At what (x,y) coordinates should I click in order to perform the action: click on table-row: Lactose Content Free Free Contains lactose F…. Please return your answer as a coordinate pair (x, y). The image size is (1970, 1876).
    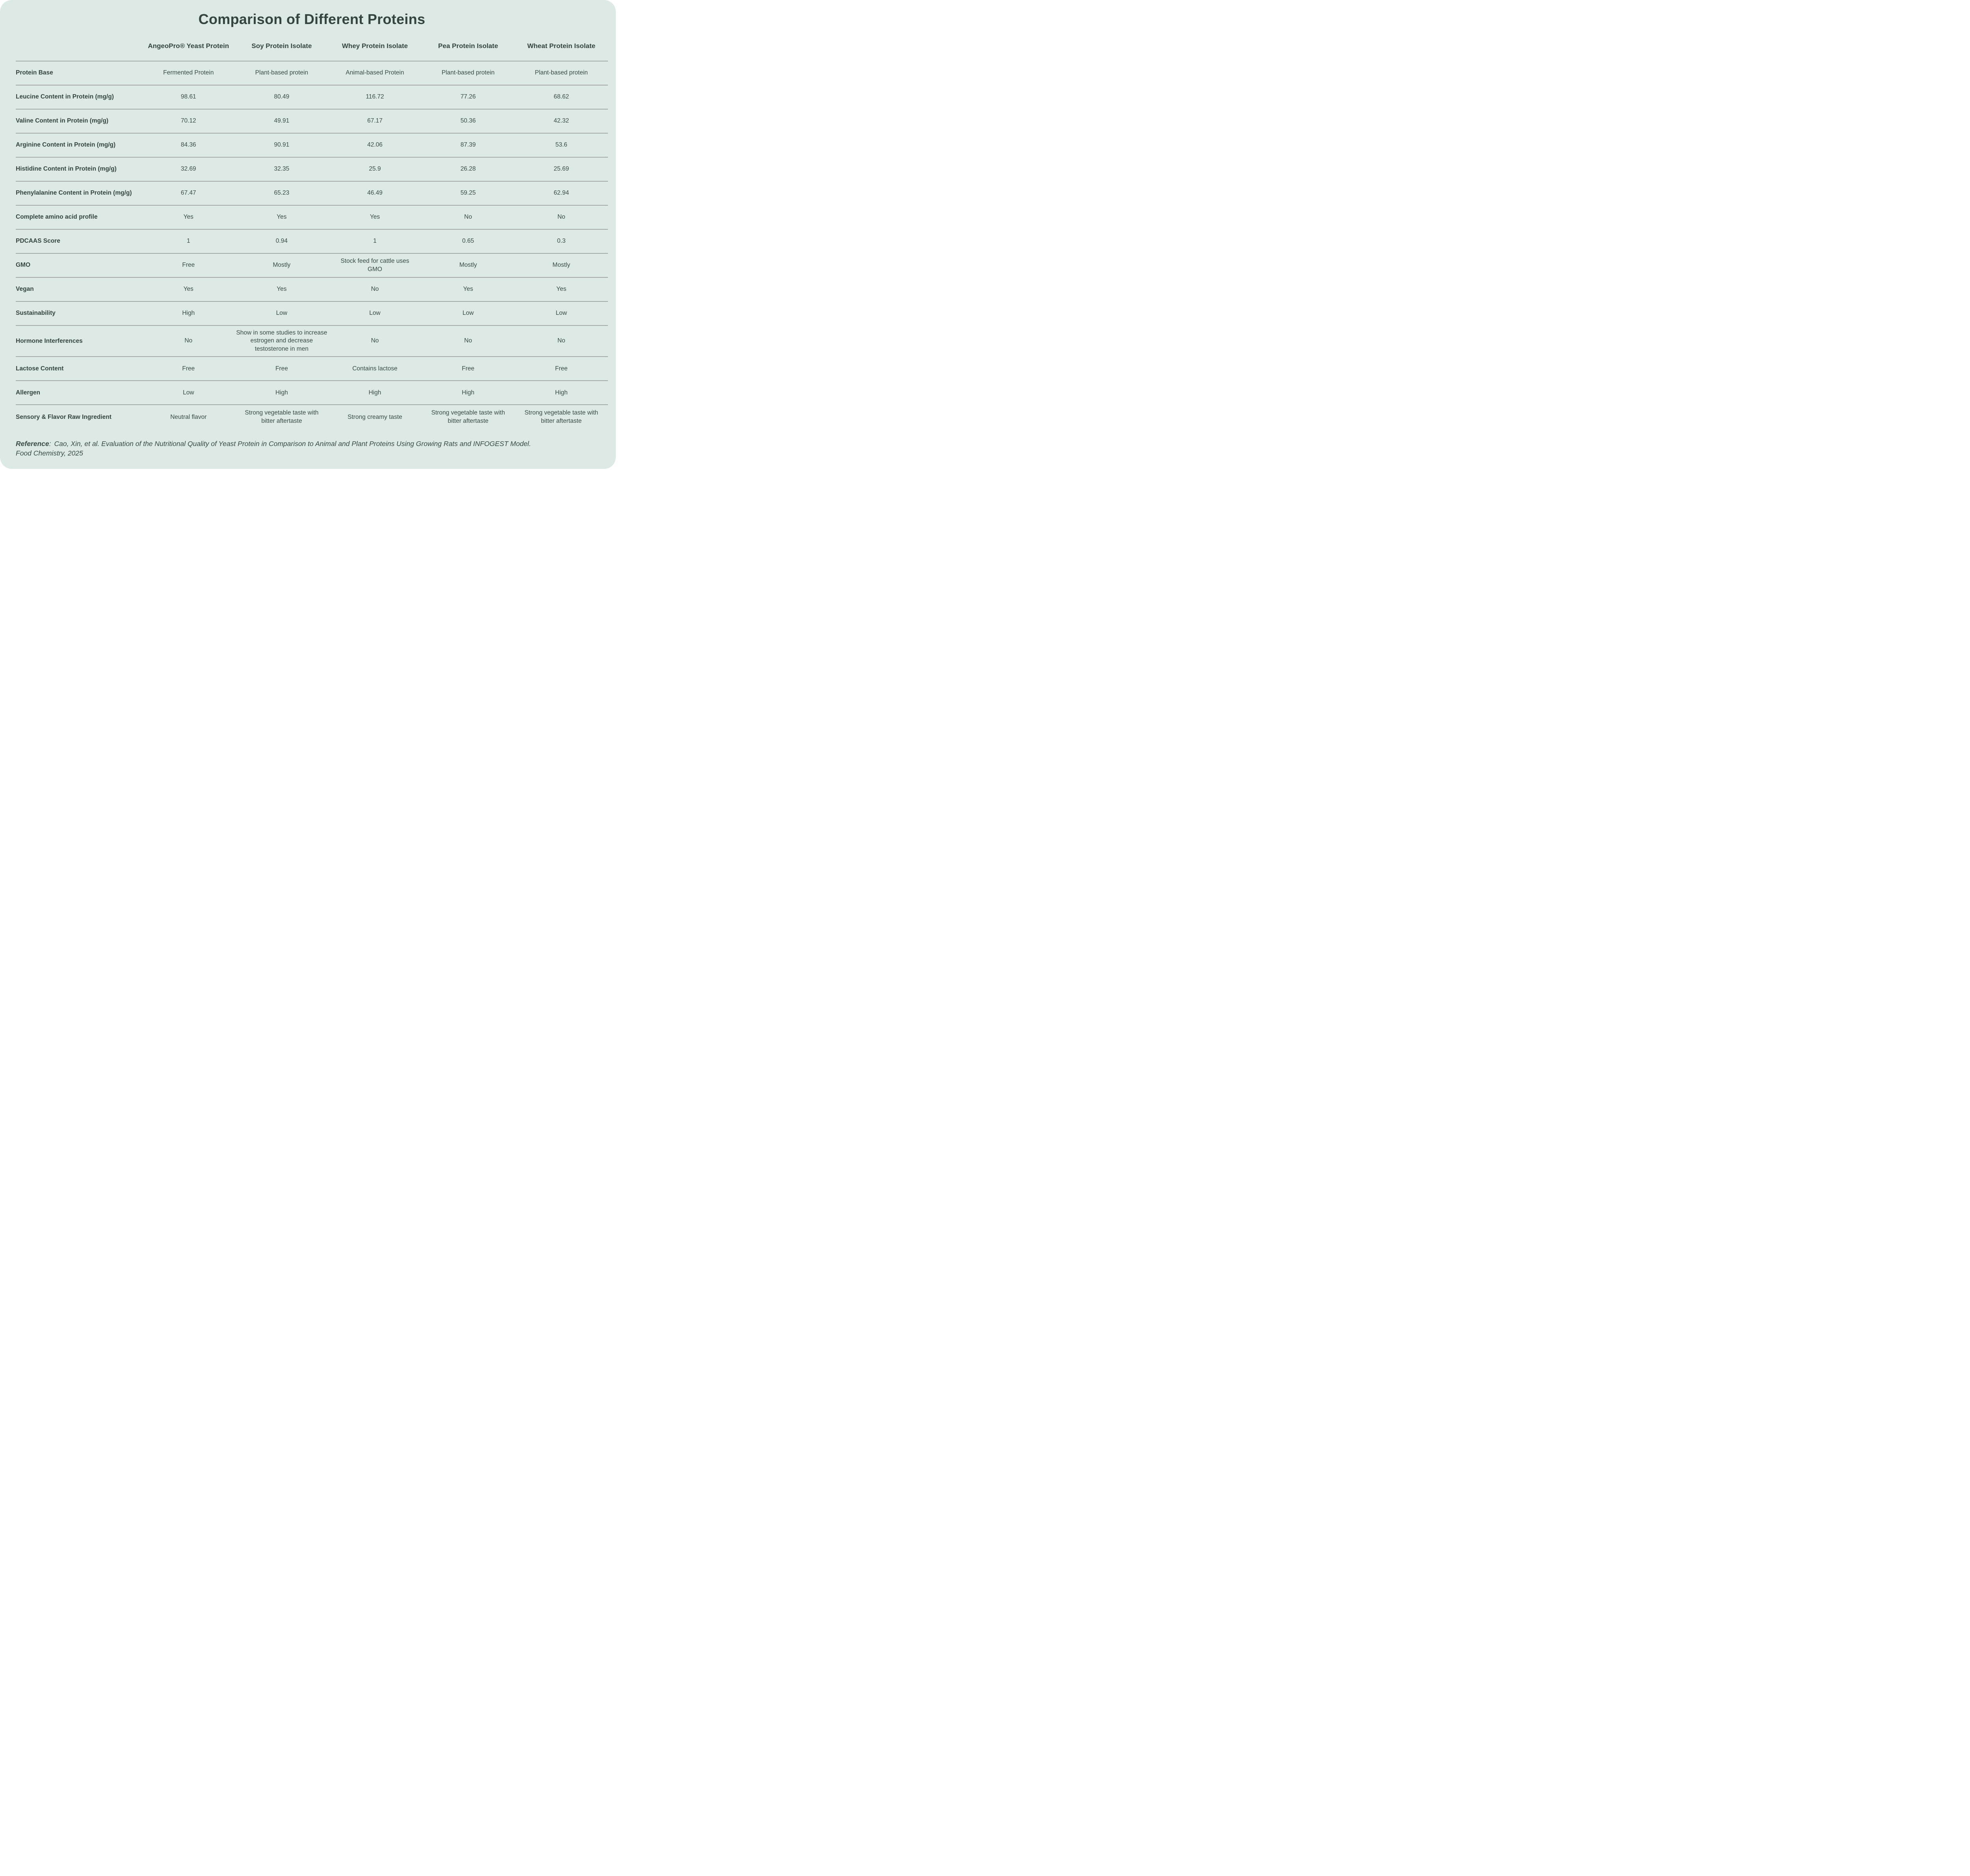
    Looking at the image, I should click on (312, 369).